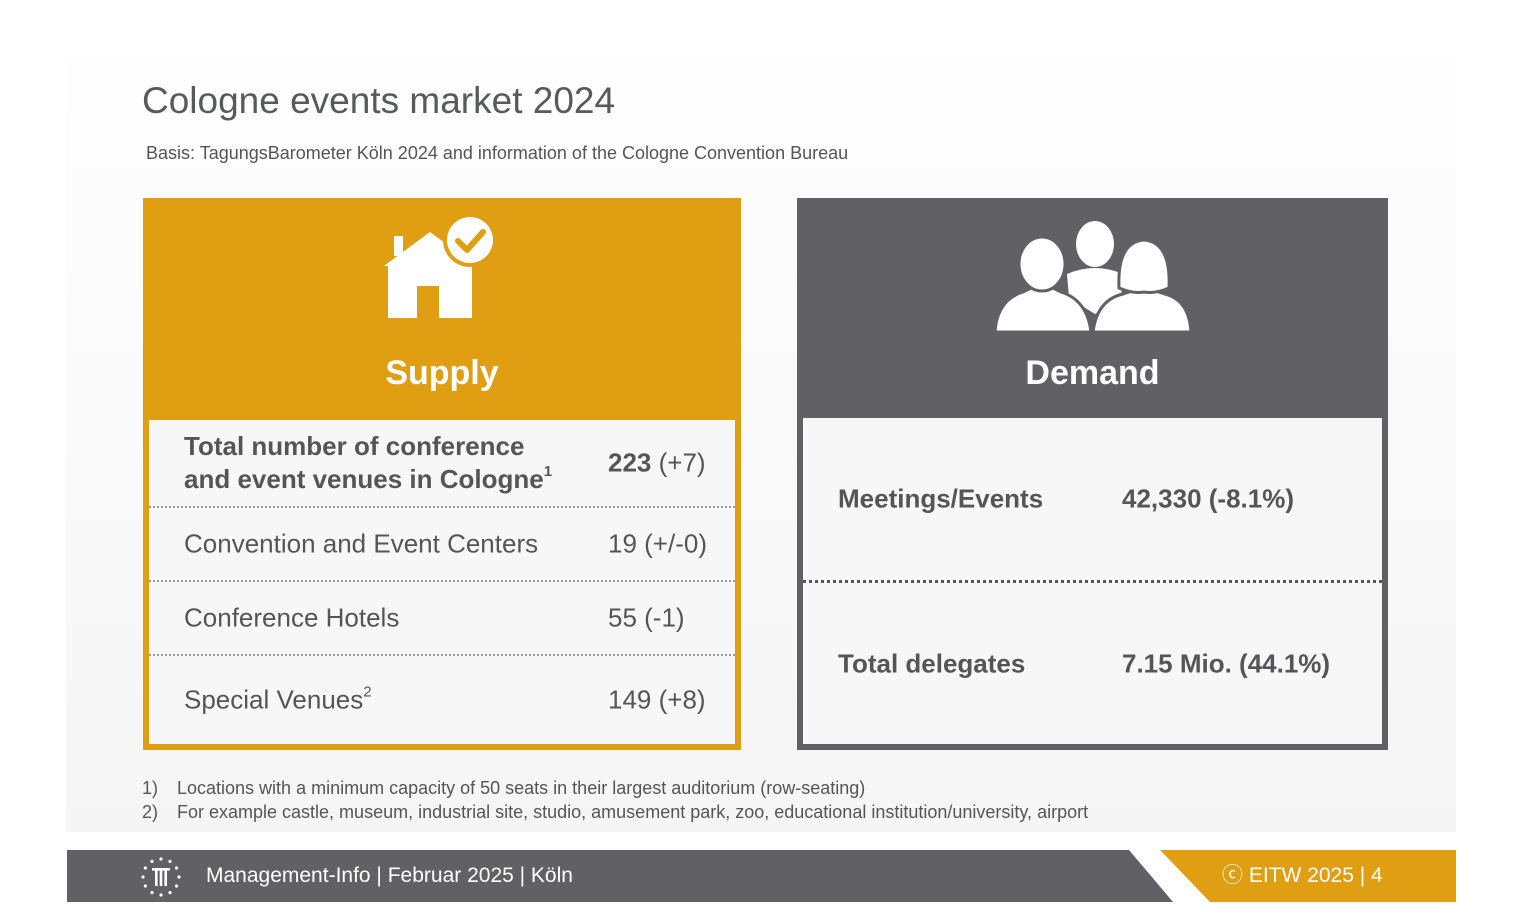 This screenshot has width=1520, height=922. Describe the element at coordinates (161, 877) in the screenshot. I see `eitw-logo-icon` at that location.